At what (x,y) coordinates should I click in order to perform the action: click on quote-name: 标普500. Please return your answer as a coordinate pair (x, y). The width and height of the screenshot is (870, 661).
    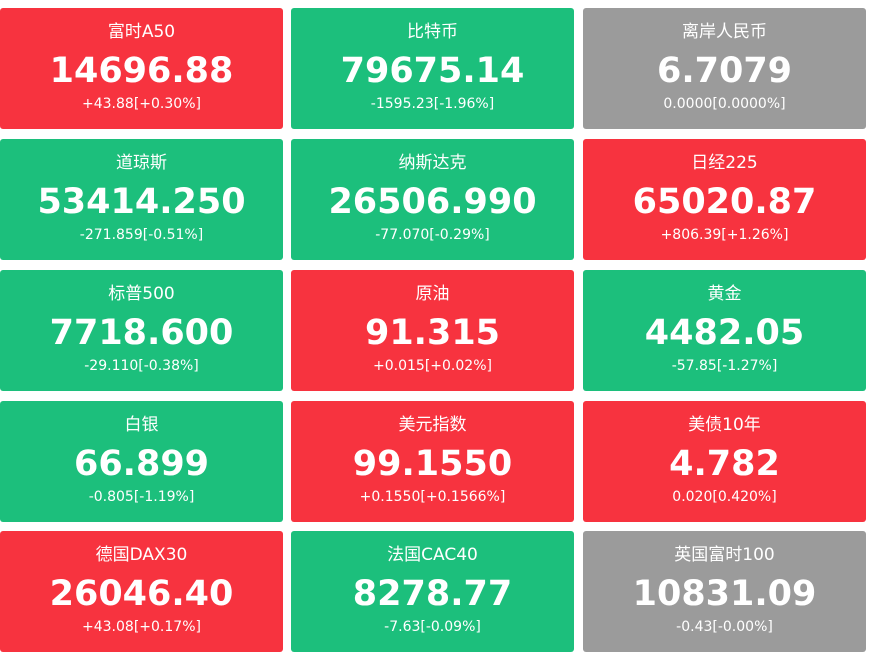
    Looking at the image, I should click on (141, 294).